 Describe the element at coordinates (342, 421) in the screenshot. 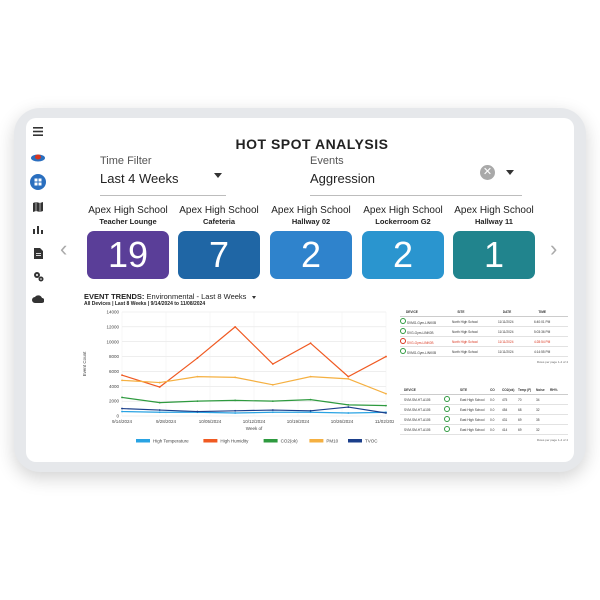

I see `x-tick-label: 10/26/2024` at that location.